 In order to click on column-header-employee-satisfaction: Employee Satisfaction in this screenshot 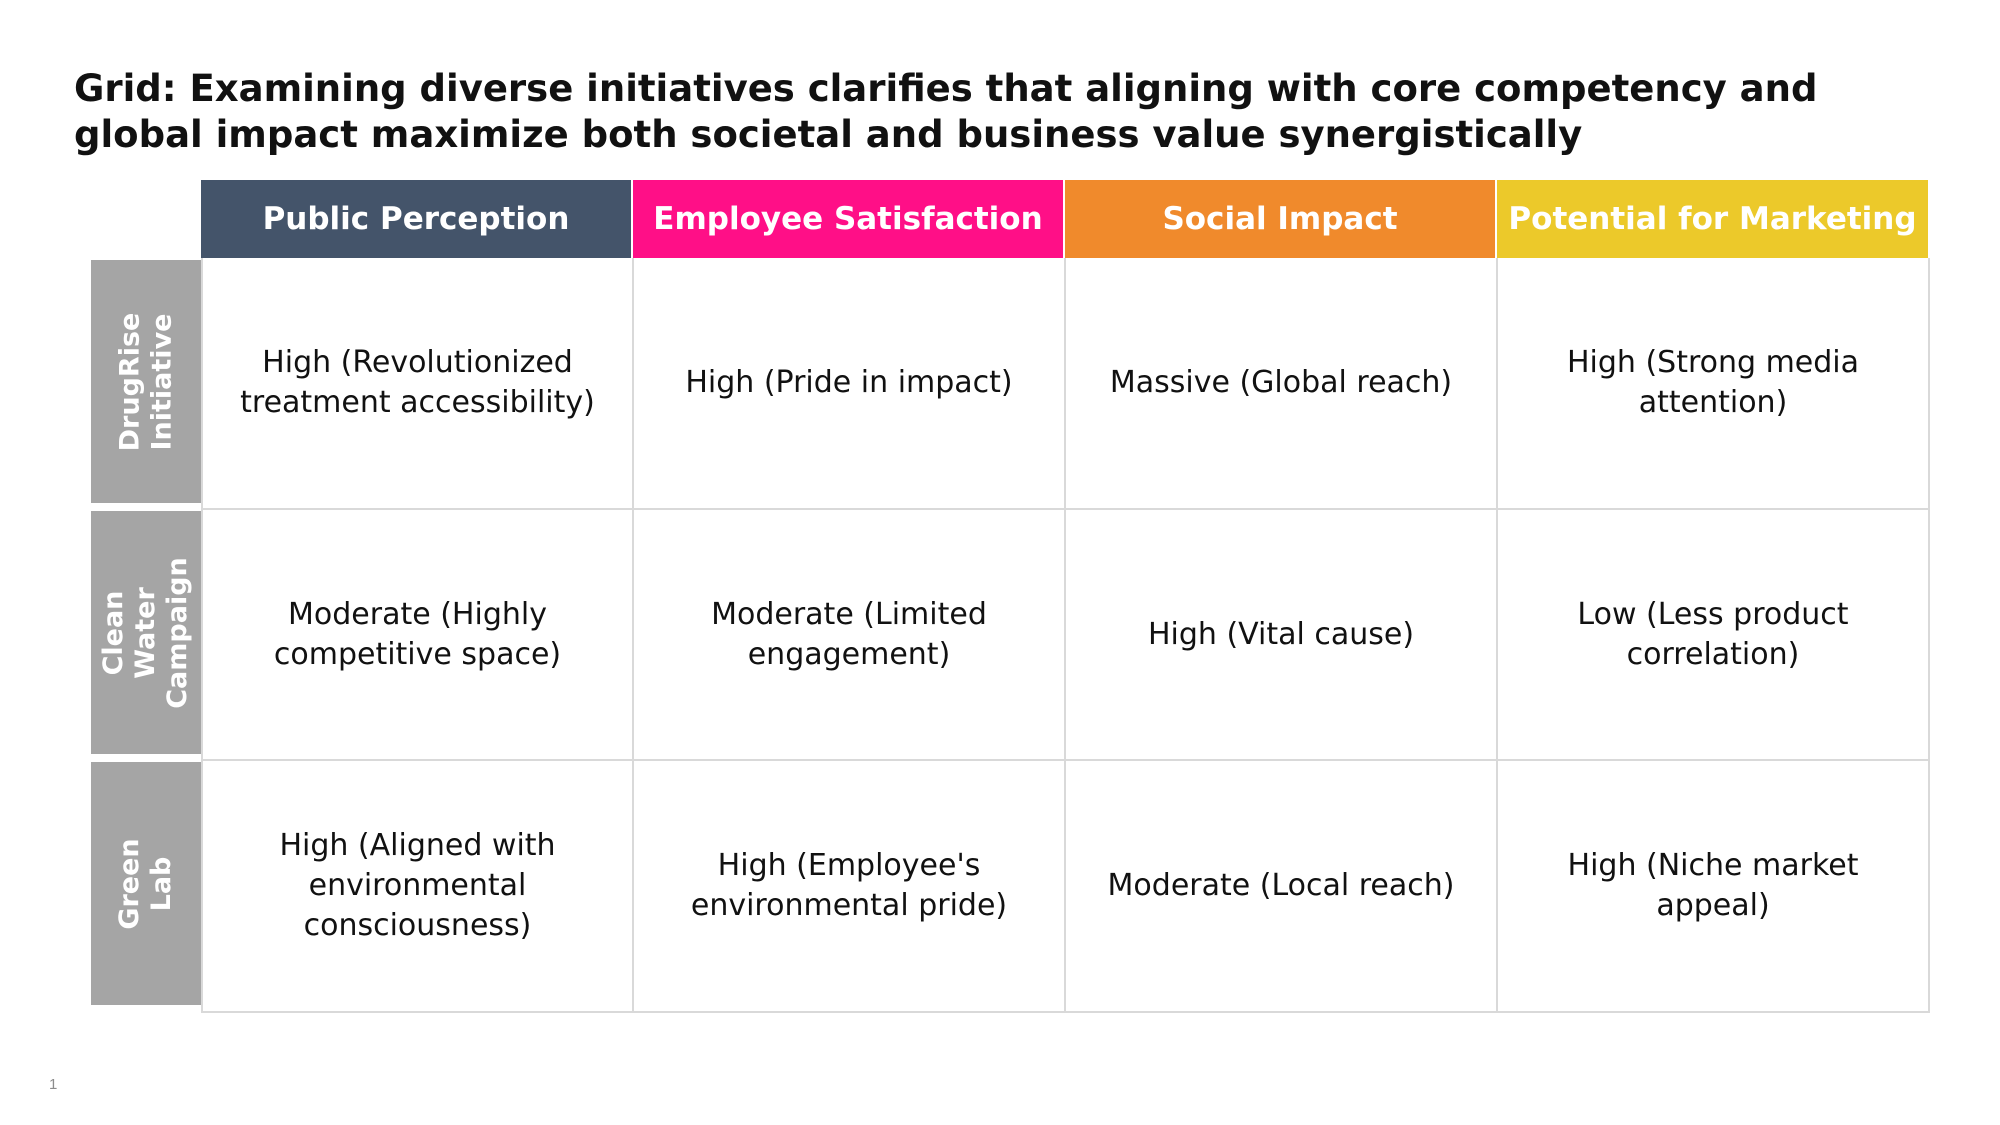, I will do `click(848, 219)`.